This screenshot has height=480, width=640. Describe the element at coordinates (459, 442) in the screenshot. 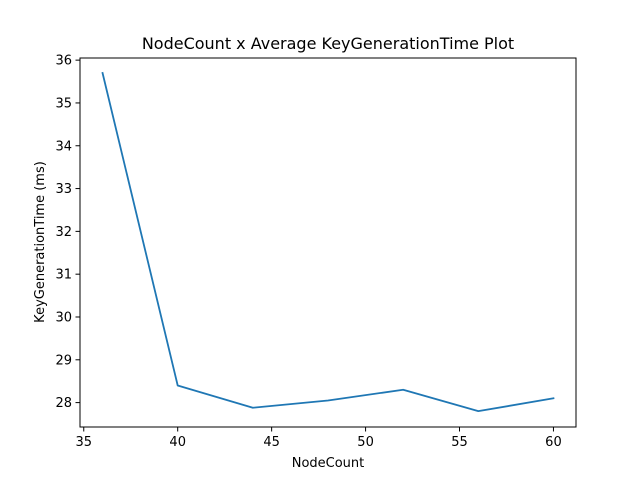

I see `x-tick-label: 55` at that location.